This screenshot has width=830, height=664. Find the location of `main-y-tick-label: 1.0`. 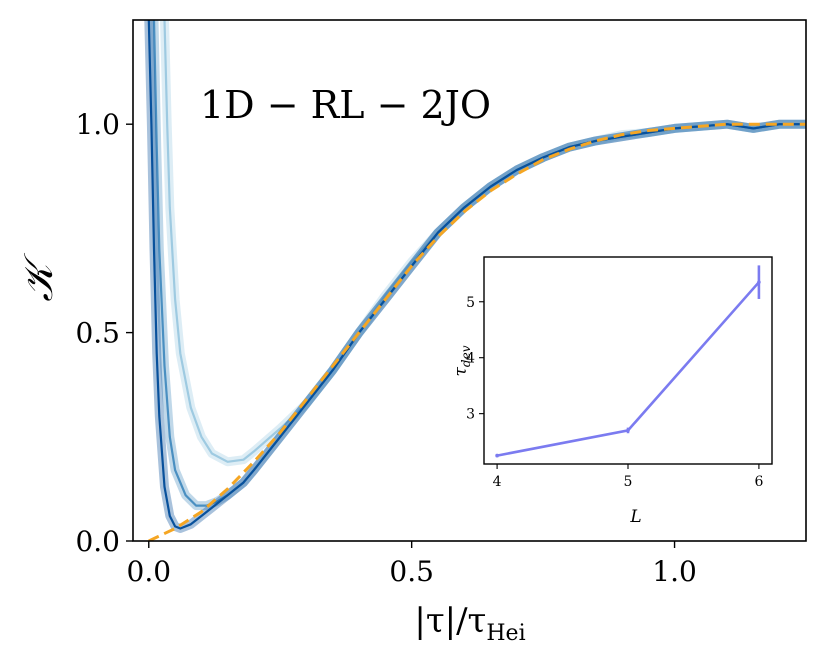

main-y-tick-label: 1.0 is located at coordinates (97, 124).